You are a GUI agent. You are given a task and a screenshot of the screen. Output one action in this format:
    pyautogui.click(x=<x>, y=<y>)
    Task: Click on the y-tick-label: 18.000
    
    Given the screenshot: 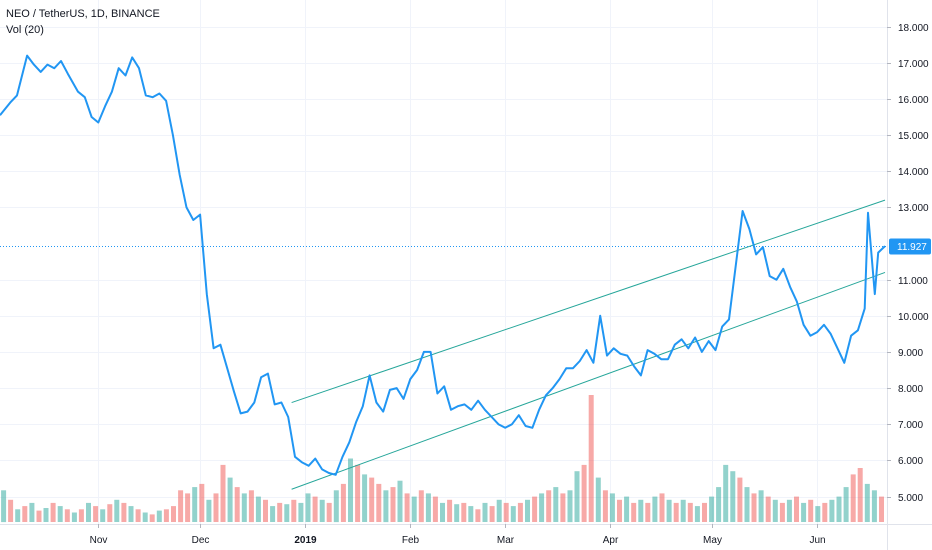 What is the action you would take?
    pyautogui.click(x=913, y=28)
    